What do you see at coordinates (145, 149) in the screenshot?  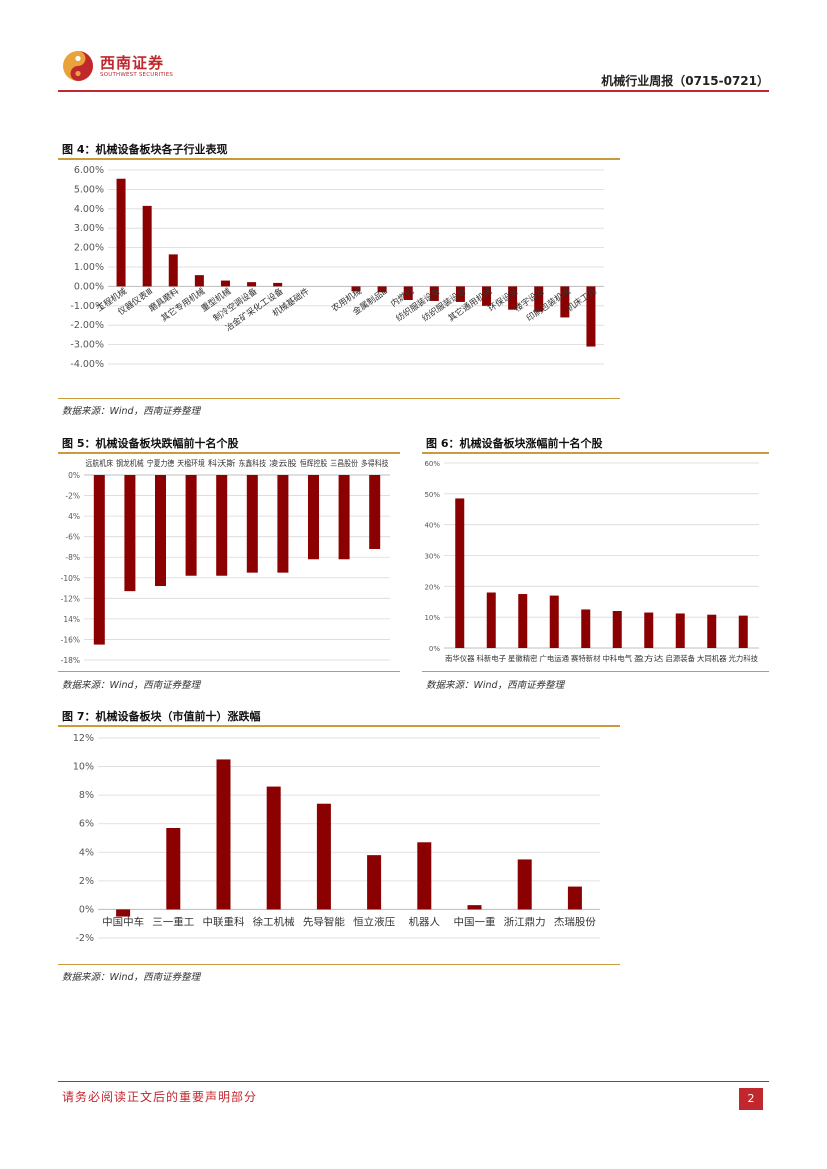 I see `fig4-title: 图 4：机械设备板块各子行业表现` at bounding box center [145, 149].